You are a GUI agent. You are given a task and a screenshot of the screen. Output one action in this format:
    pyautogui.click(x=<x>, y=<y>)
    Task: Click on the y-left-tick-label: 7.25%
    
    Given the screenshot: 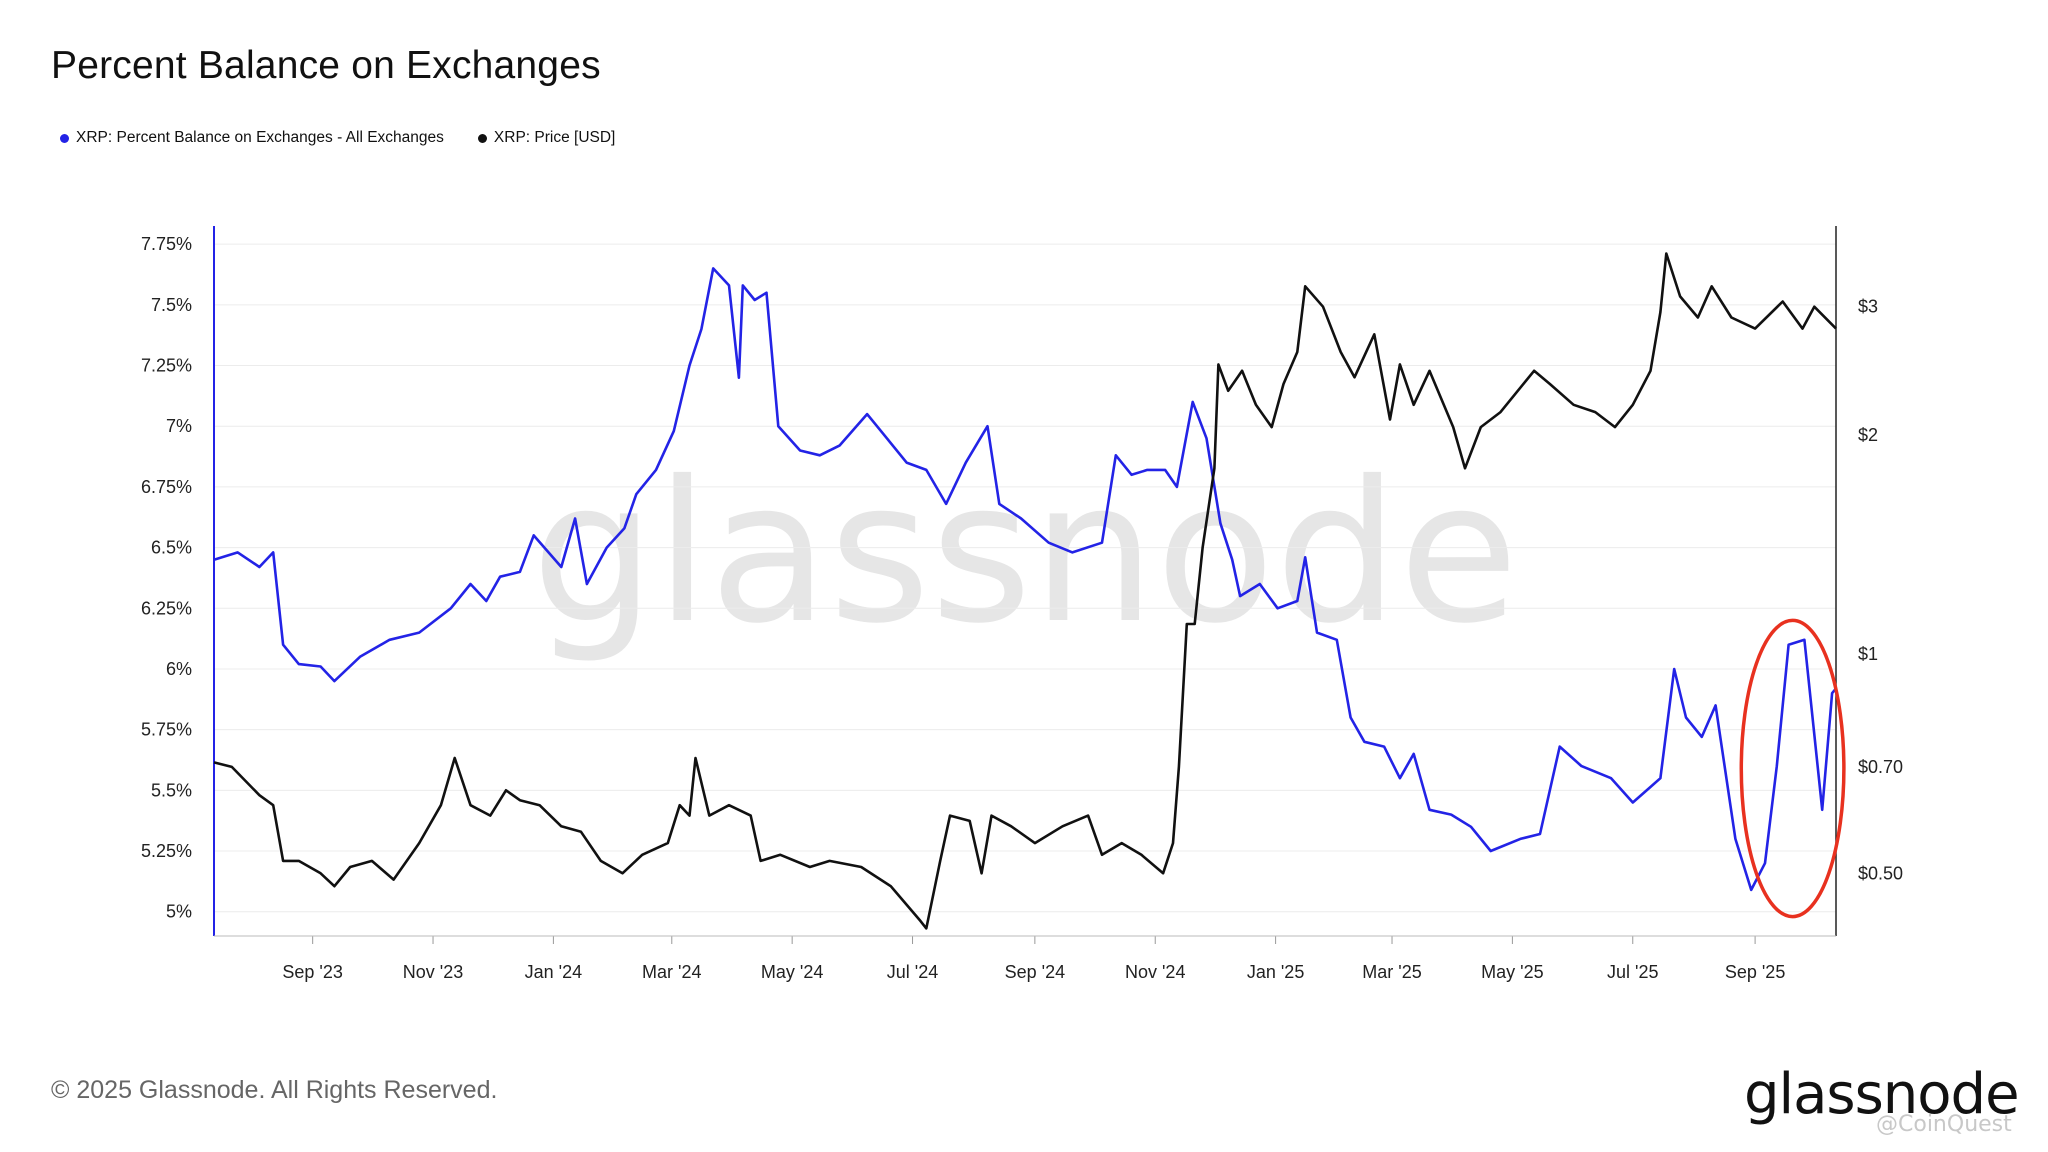 What is the action you would take?
    pyautogui.click(x=166, y=366)
    